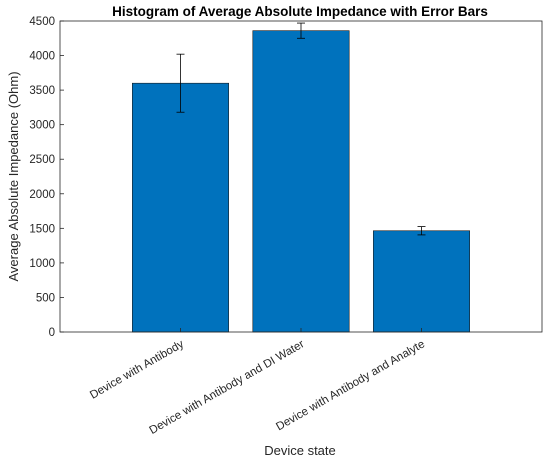 Image resolution: width=550 pixels, height=462 pixels. I want to click on x-axis-label: Device state, so click(300, 450).